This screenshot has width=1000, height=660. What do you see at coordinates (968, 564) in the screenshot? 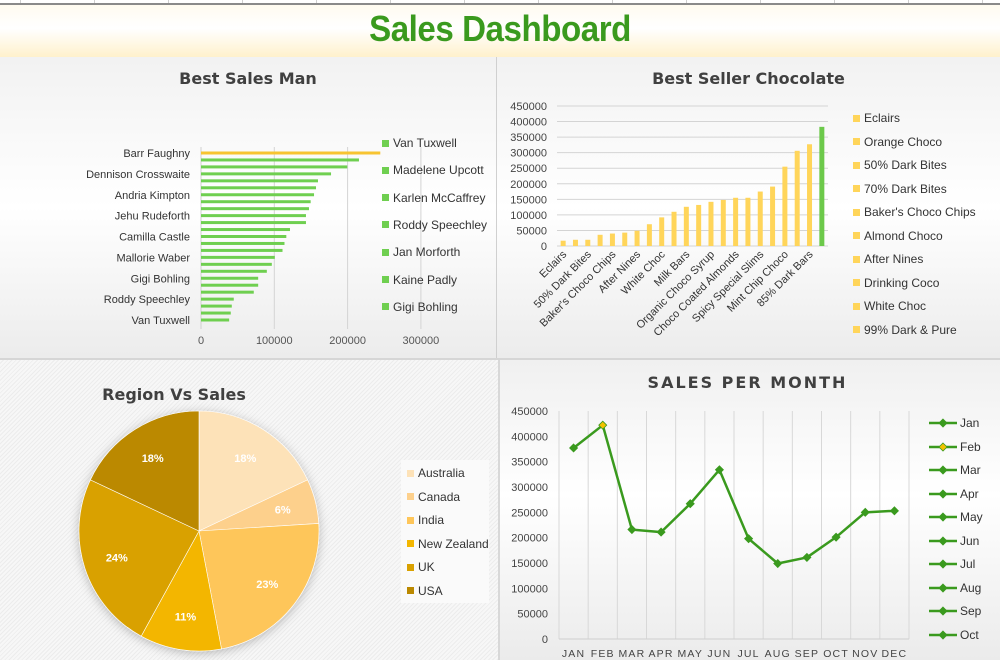
I see `legend-label: Jul` at bounding box center [968, 564].